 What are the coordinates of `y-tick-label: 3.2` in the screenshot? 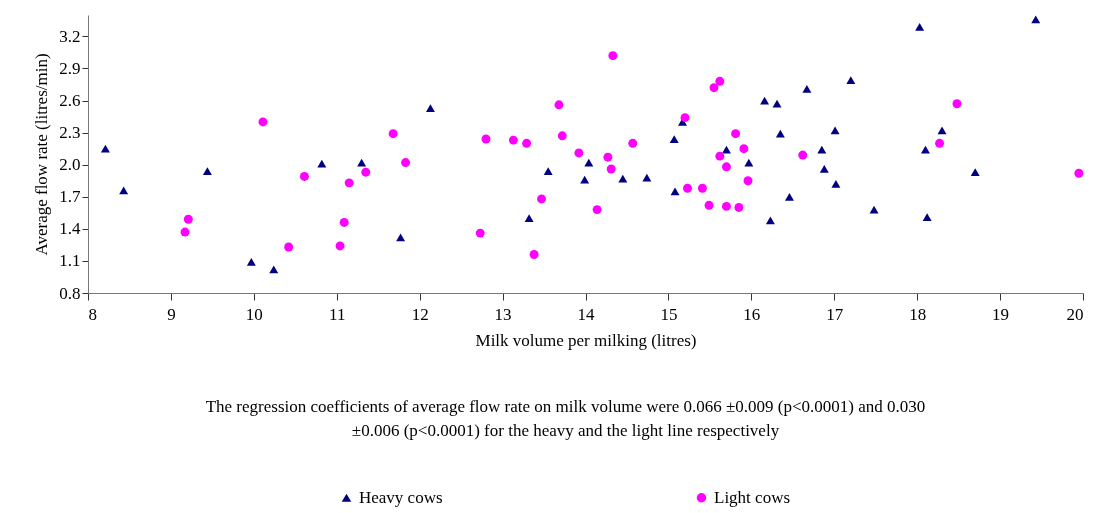 It's located at (70, 36).